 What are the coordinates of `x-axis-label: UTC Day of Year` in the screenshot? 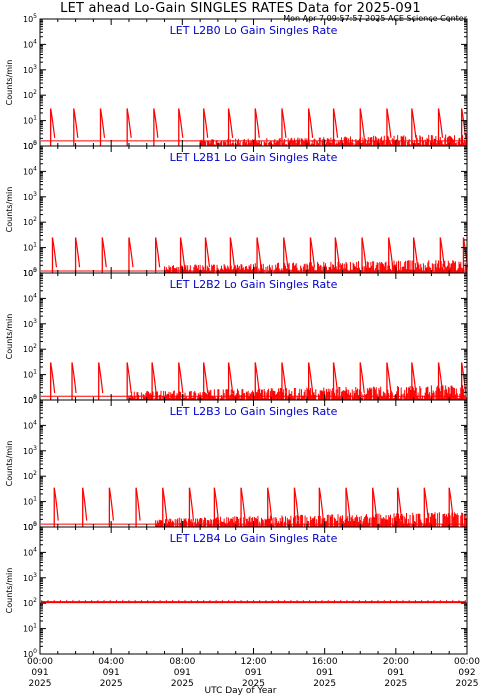 It's located at (240, 691).